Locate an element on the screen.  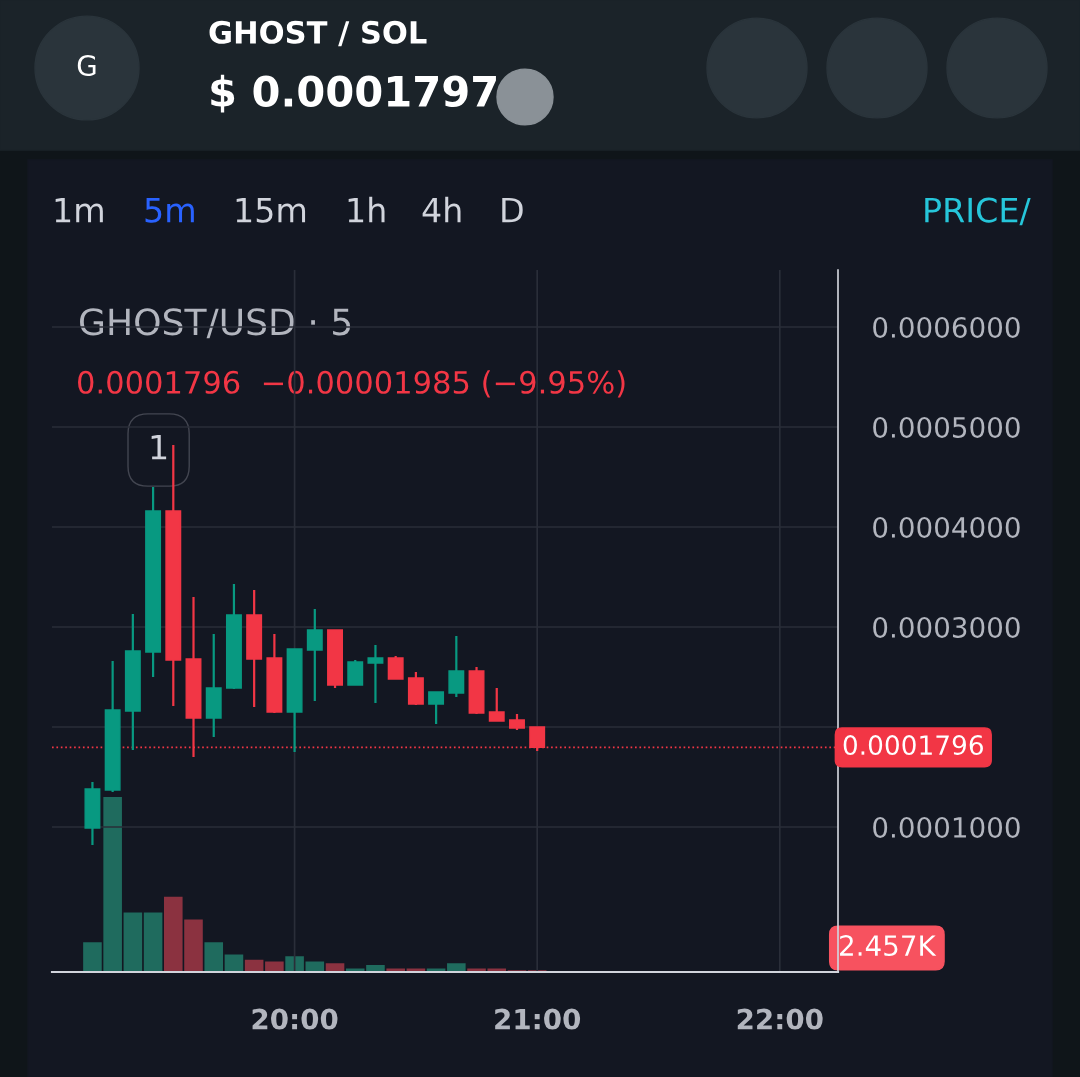
text: GHOST/USD · 5 is located at coordinates (215, 323).